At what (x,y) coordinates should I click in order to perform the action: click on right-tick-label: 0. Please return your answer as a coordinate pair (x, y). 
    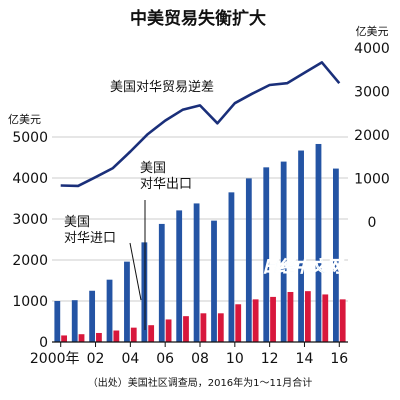
    Looking at the image, I should click on (372, 223).